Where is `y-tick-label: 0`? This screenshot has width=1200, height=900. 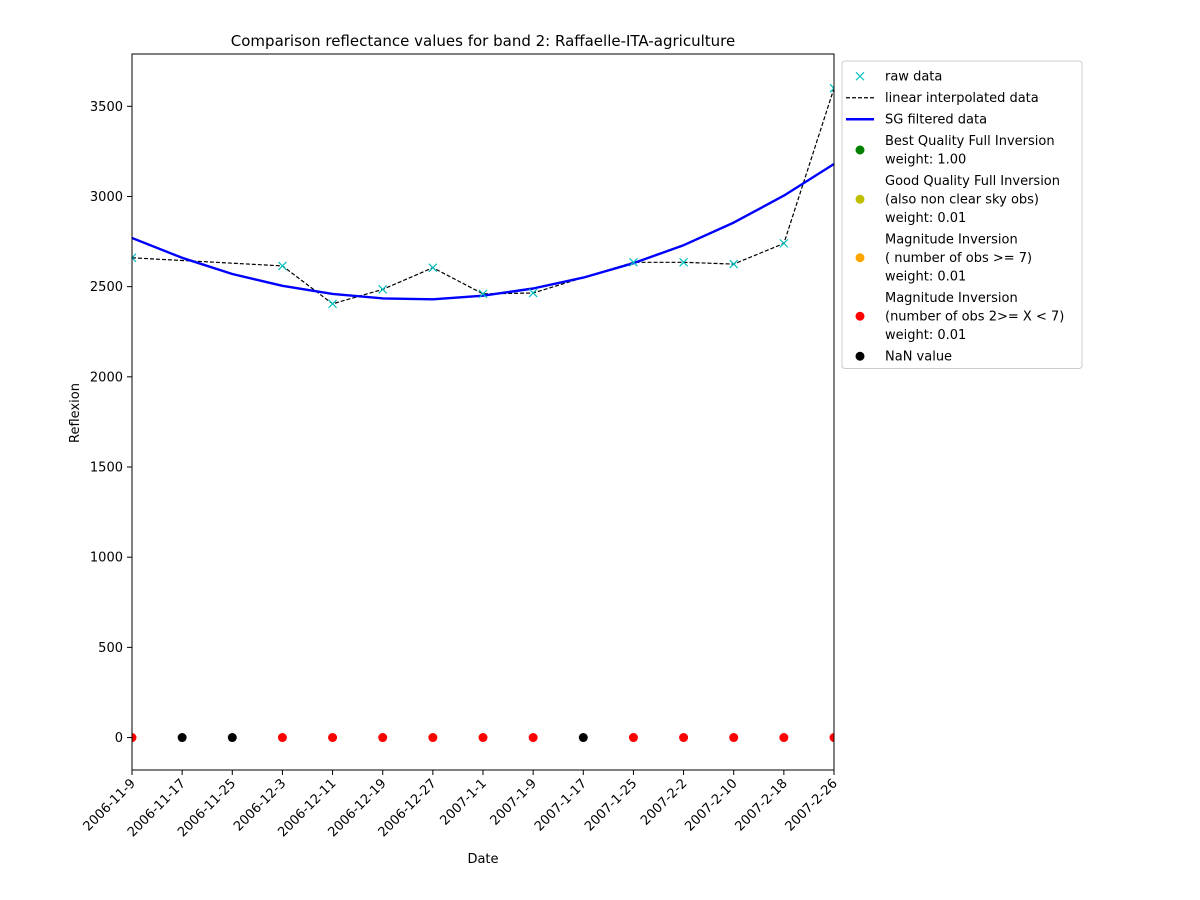 y-tick-label: 0 is located at coordinates (119, 738).